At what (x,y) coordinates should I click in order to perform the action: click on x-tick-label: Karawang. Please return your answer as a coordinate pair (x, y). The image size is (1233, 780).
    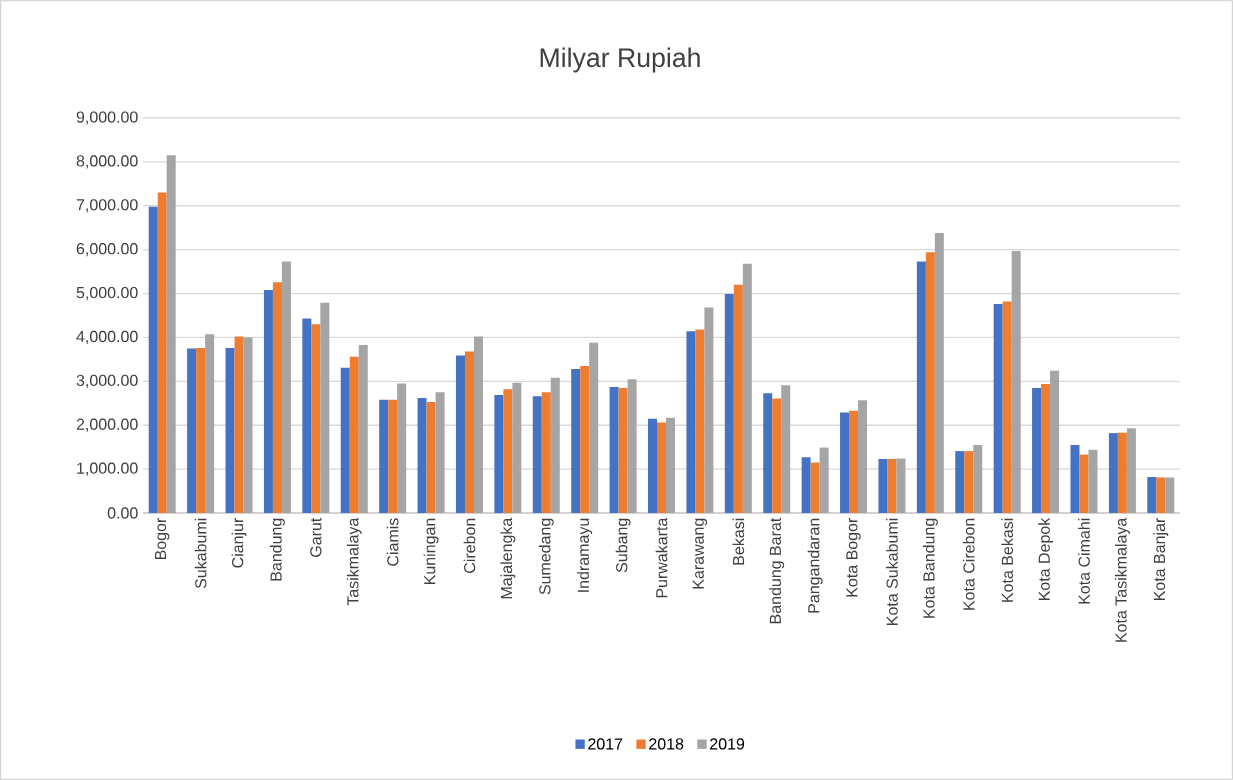
    Looking at the image, I should click on (700, 553).